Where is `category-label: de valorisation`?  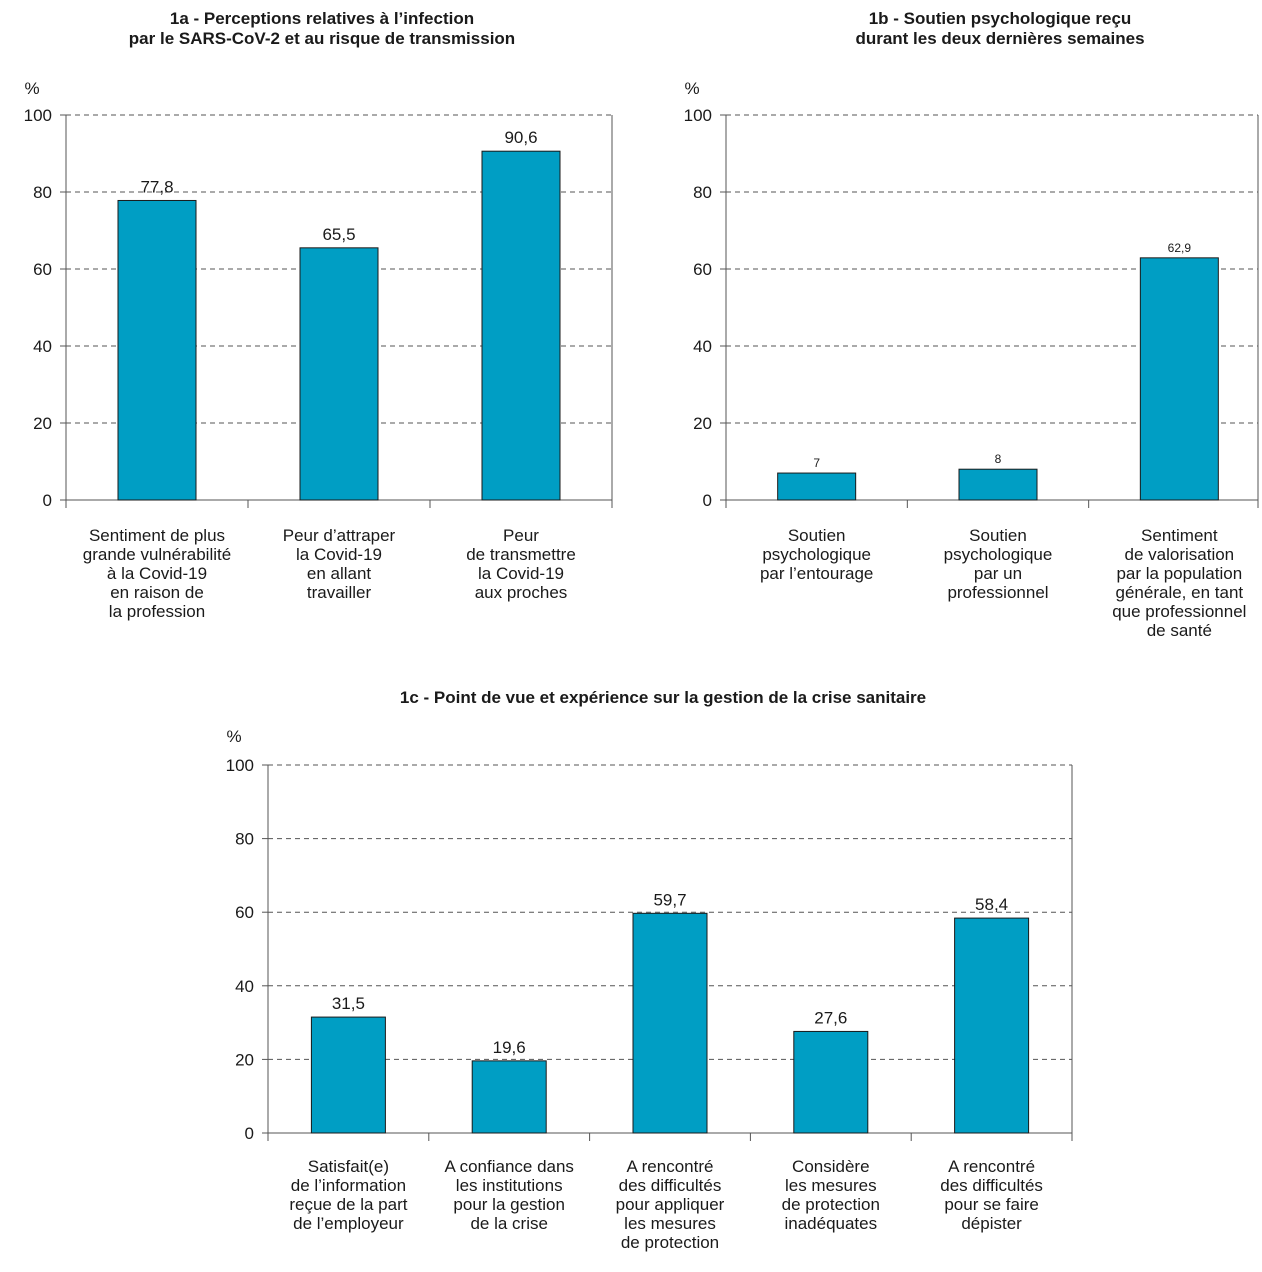
category-label: de valorisation is located at coordinates (1180, 554).